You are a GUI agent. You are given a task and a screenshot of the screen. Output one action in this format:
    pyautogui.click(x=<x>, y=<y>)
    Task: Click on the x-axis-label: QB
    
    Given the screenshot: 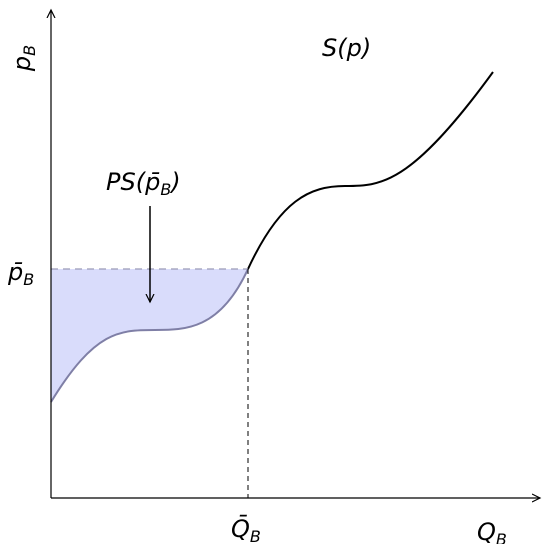 What is the action you would take?
    pyautogui.click(x=492, y=531)
    